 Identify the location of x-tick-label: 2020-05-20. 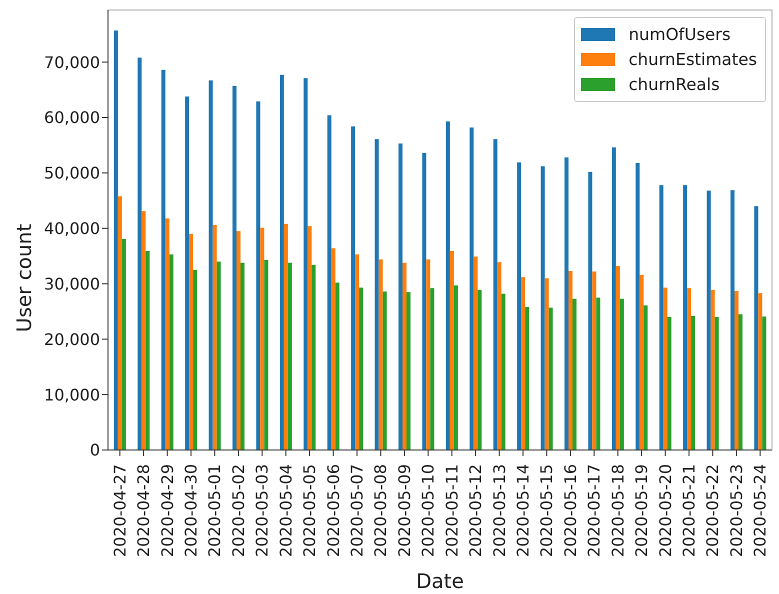
(665, 510).